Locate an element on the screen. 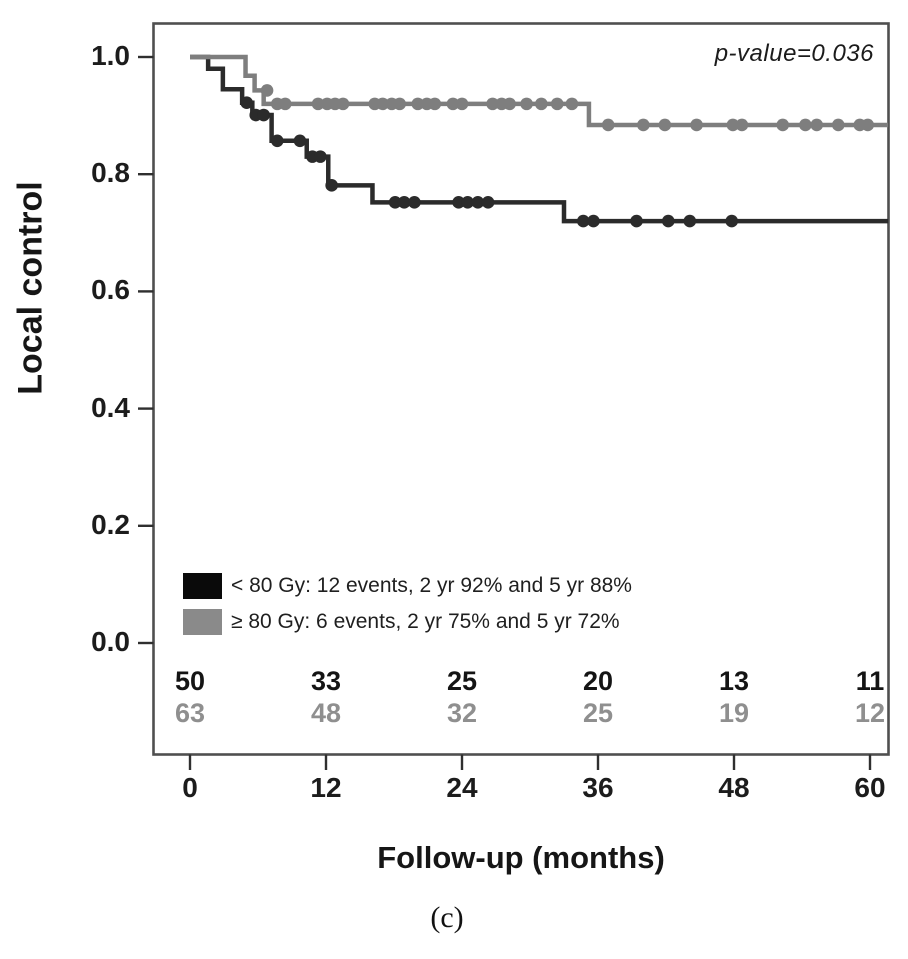  x-axis-ticks is located at coordinates (530, 762).